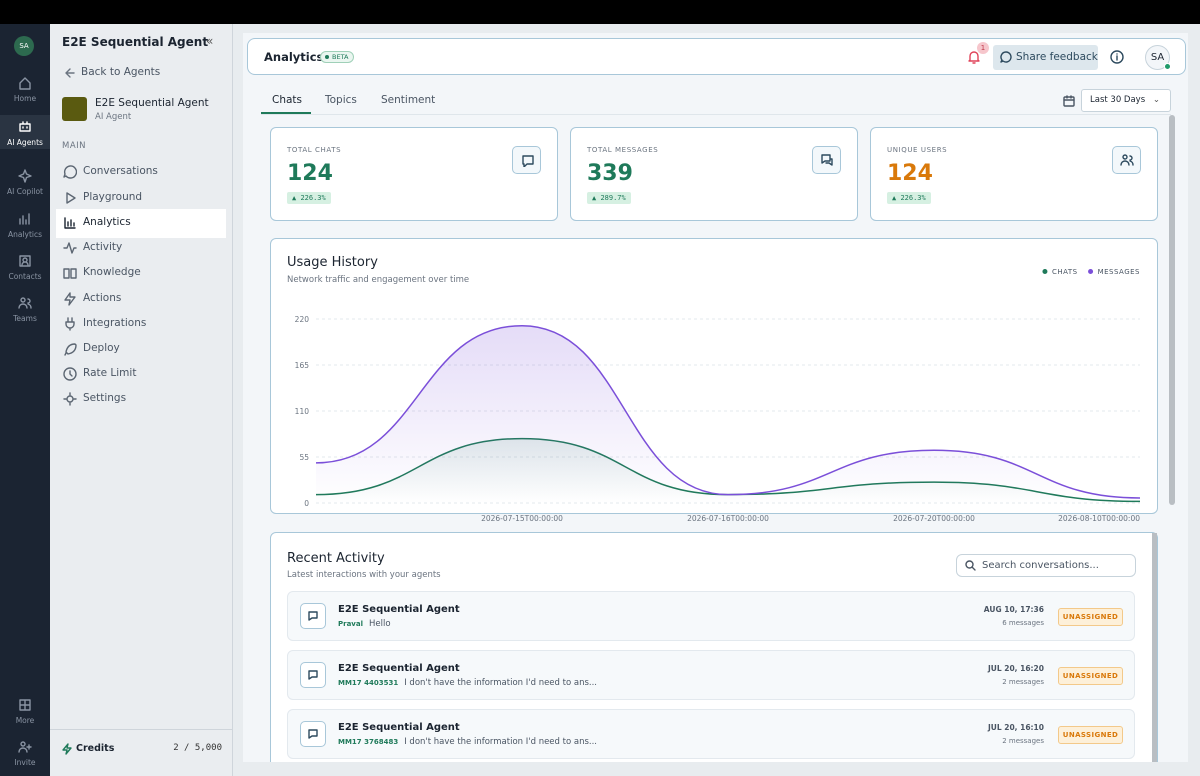 Image resolution: width=1200 pixels, height=776 pixels. Describe the element at coordinates (24, 191) in the screenshot. I see `rail-label: AI Copilot` at that location.